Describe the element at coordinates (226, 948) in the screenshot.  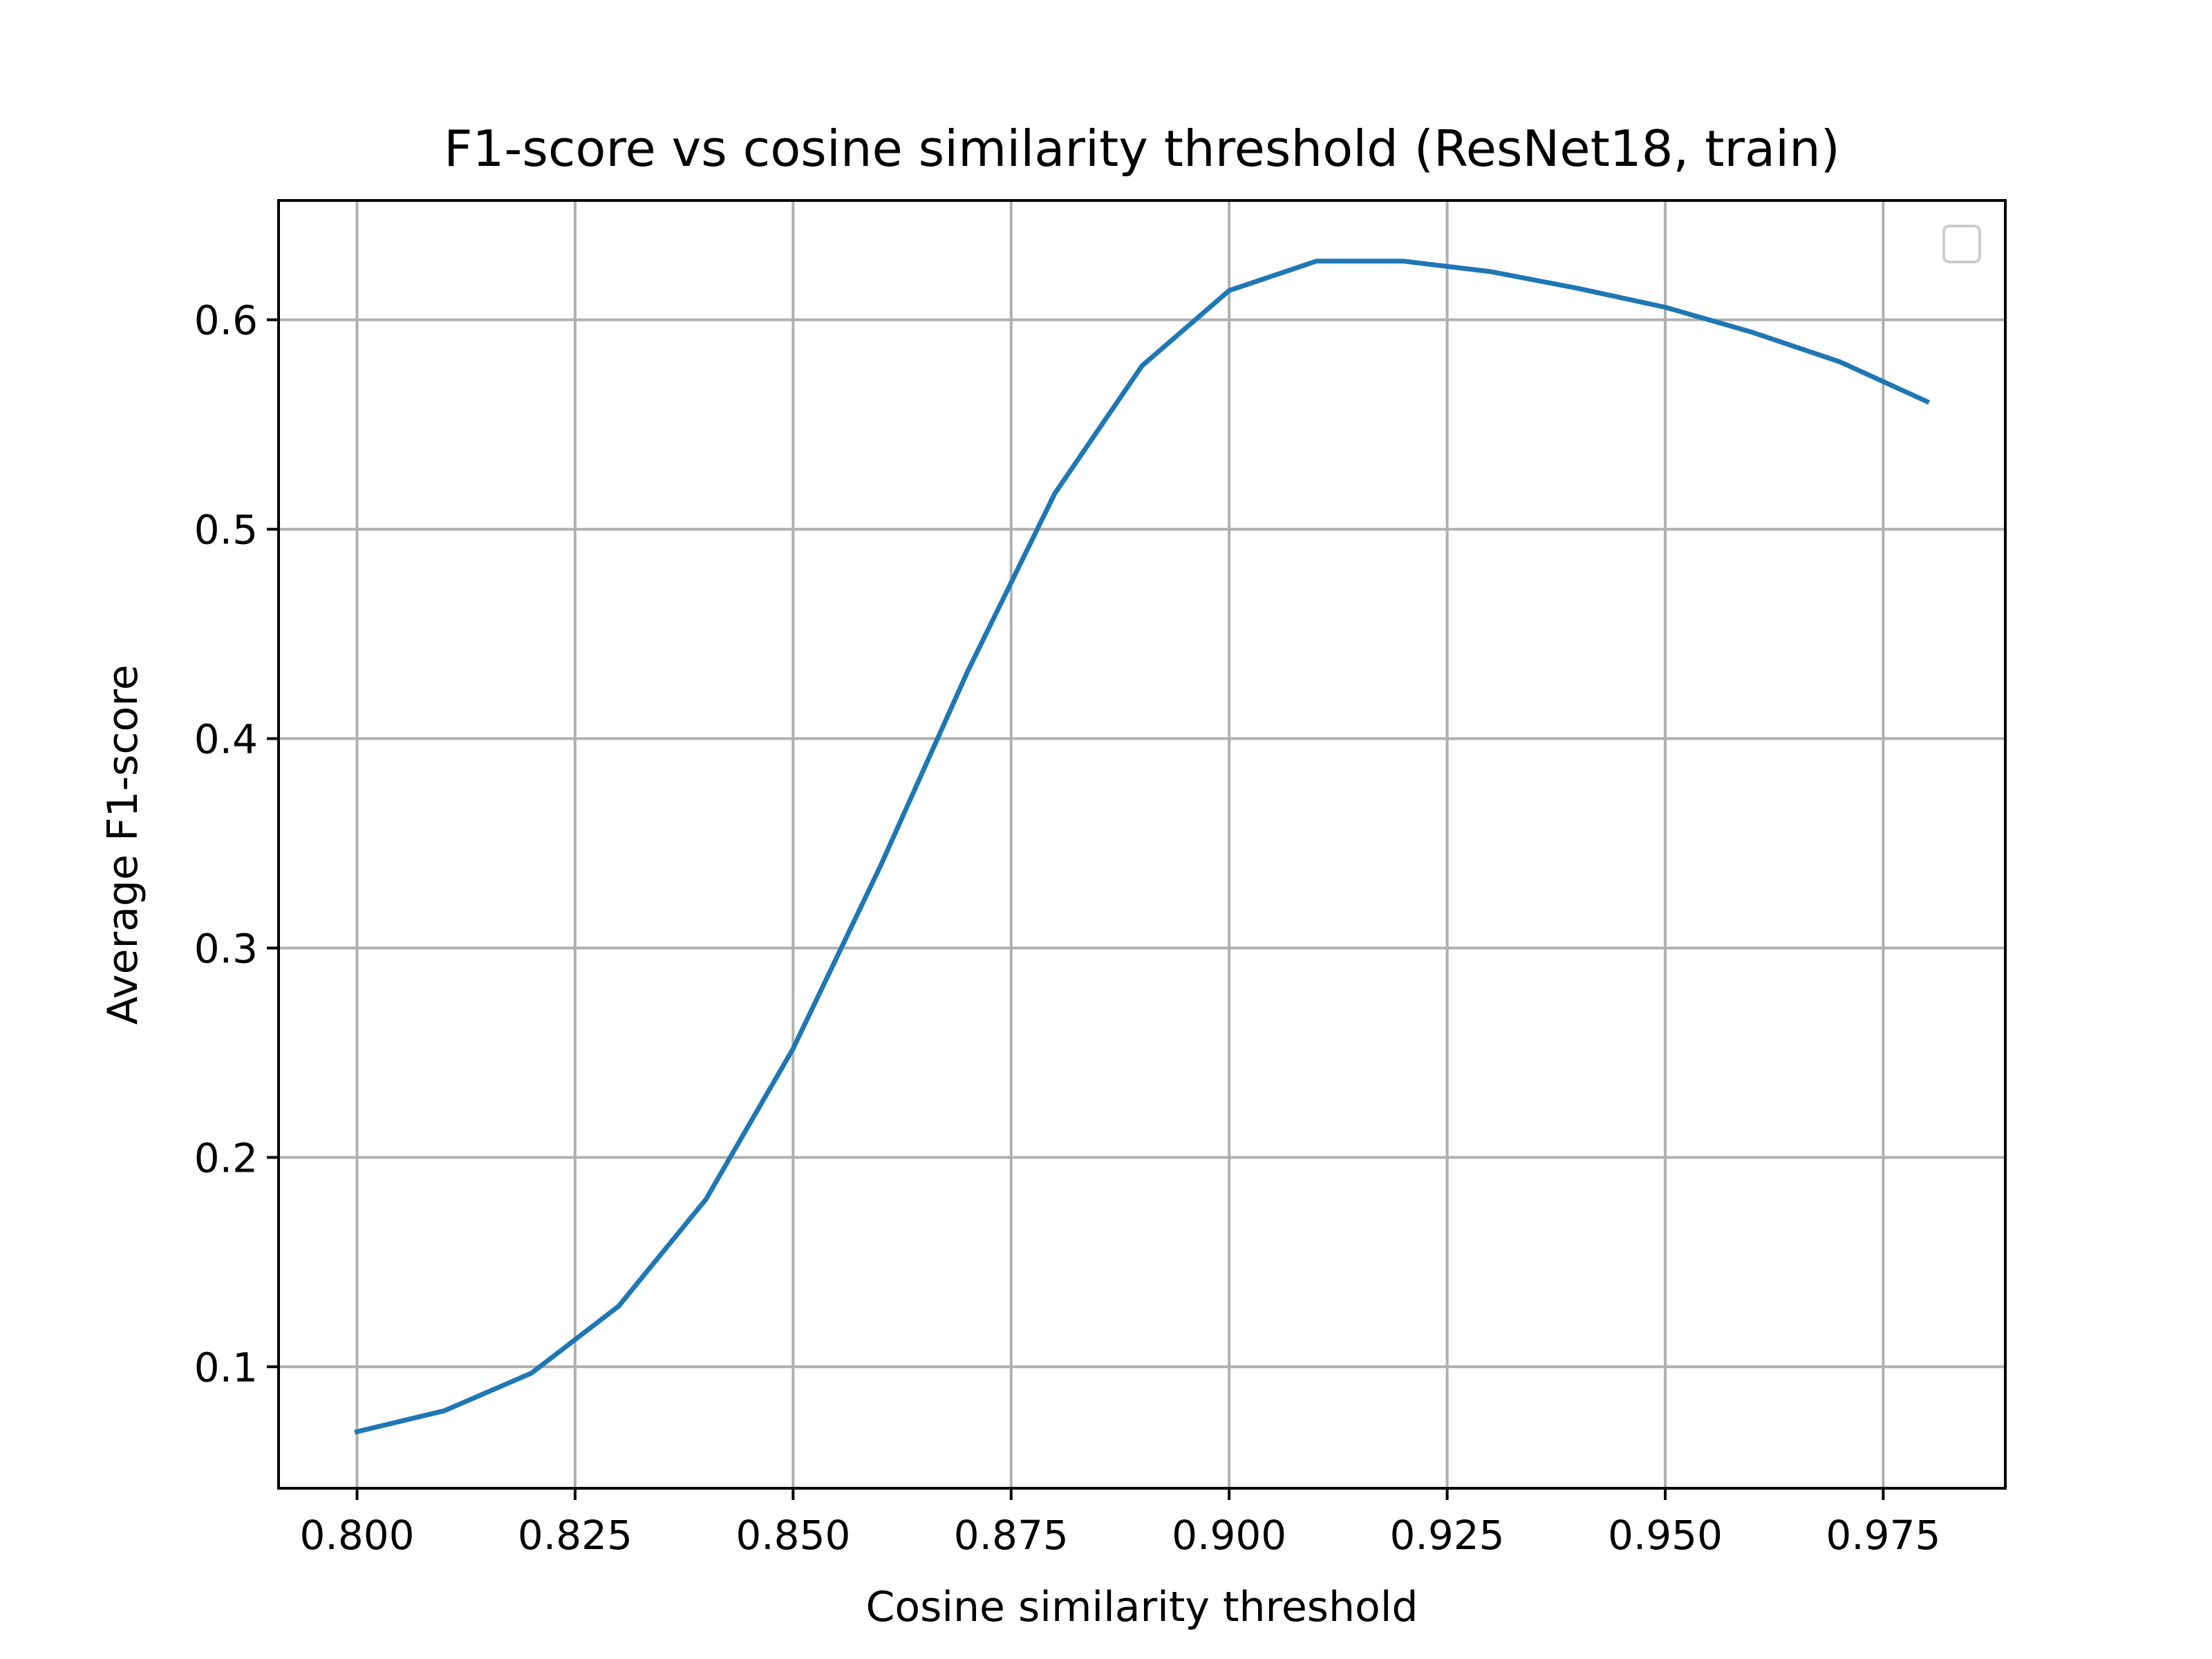
I see `y-tick-label: 0.3` at that location.